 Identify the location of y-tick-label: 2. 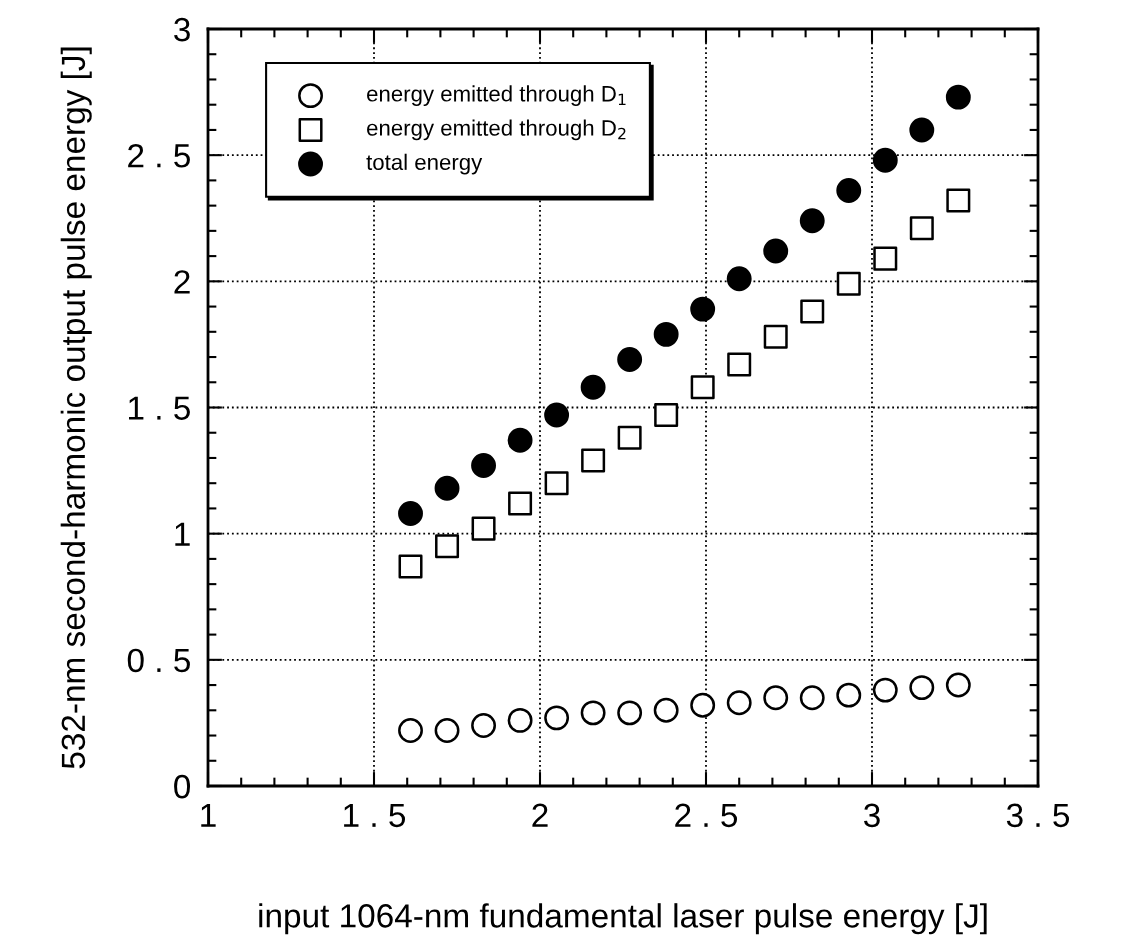
(182, 282).